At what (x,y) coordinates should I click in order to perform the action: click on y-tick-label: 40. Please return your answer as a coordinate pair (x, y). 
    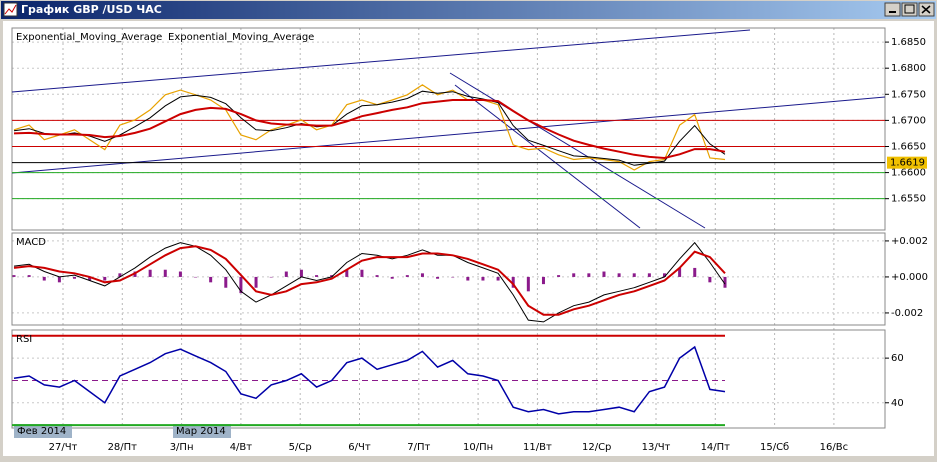
    Looking at the image, I should click on (897, 403).